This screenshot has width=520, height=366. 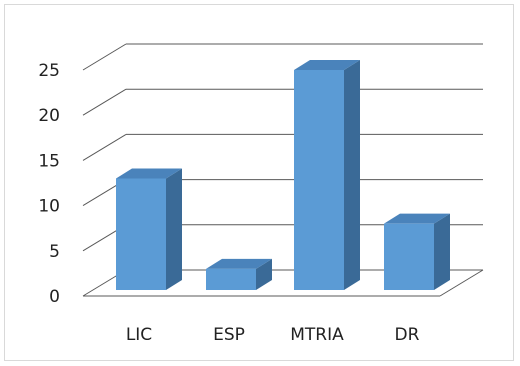 What do you see at coordinates (461, 283) in the screenshot?
I see `floor-edge-side` at bounding box center [461, 283].